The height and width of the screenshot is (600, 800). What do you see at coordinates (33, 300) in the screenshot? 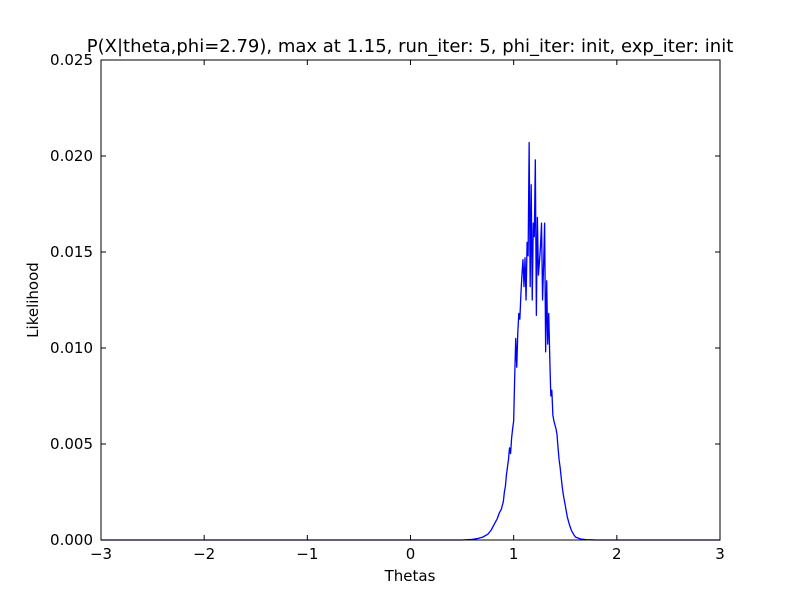
I see `y-axis-label: Likelihood` at bounding box center [33, 300].